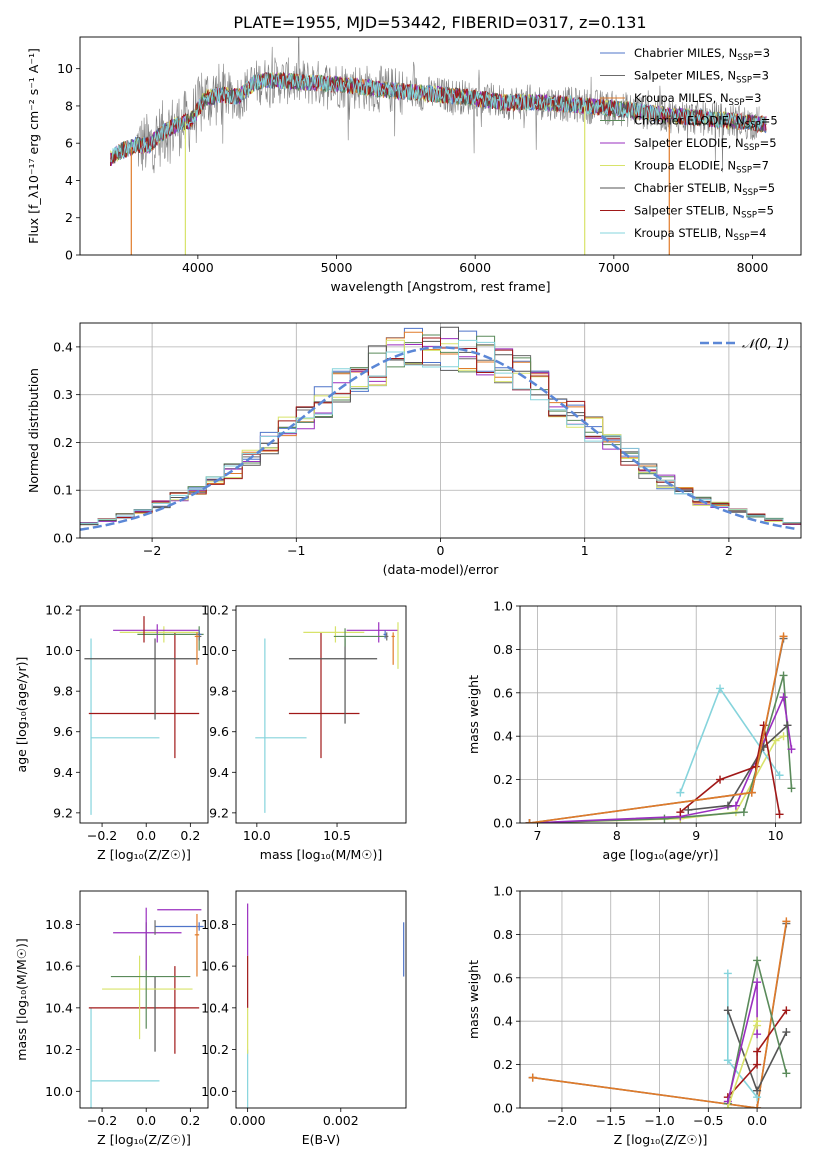 This screenshot has height=1170, width=819. What do you see at coordinates (321, 854) in the screenshot?
I see `x-axis-label: mass [log₁₀(M/M☉)]` at bounding box center [321, 854].